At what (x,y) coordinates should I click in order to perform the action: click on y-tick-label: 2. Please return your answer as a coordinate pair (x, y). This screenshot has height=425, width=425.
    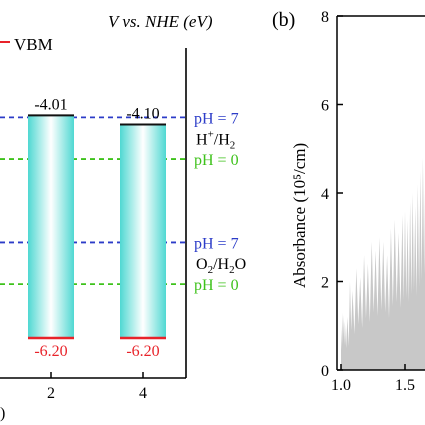
    Looking at the image, I should click on (325, 283).